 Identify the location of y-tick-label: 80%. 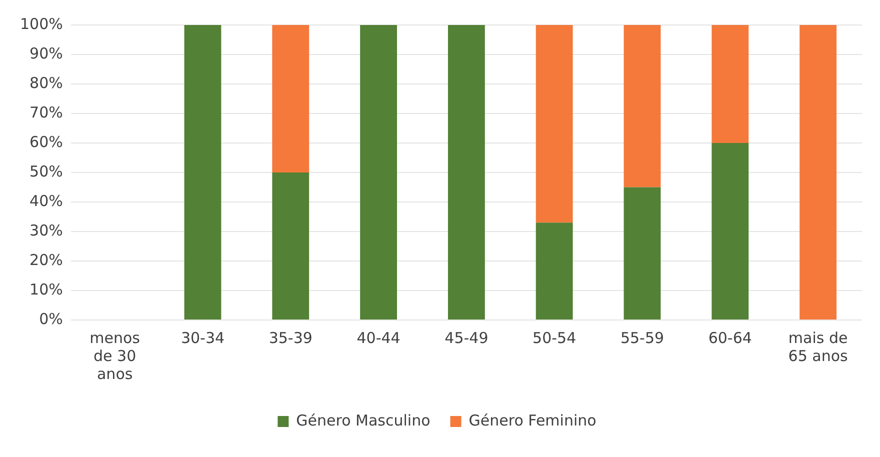
(46, 83).